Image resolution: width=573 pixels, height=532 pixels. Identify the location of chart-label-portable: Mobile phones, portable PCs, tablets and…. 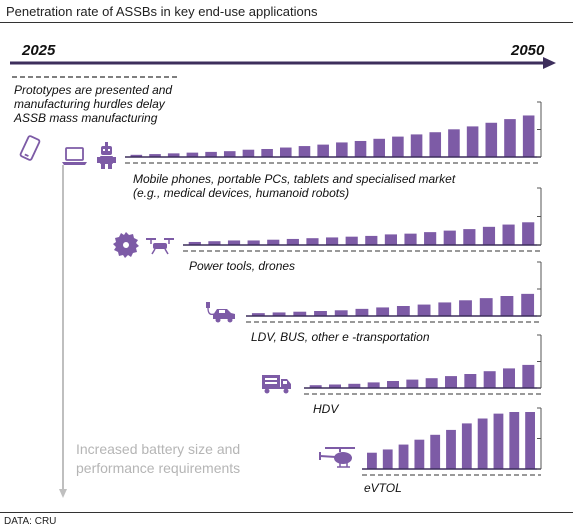
(294, 186).